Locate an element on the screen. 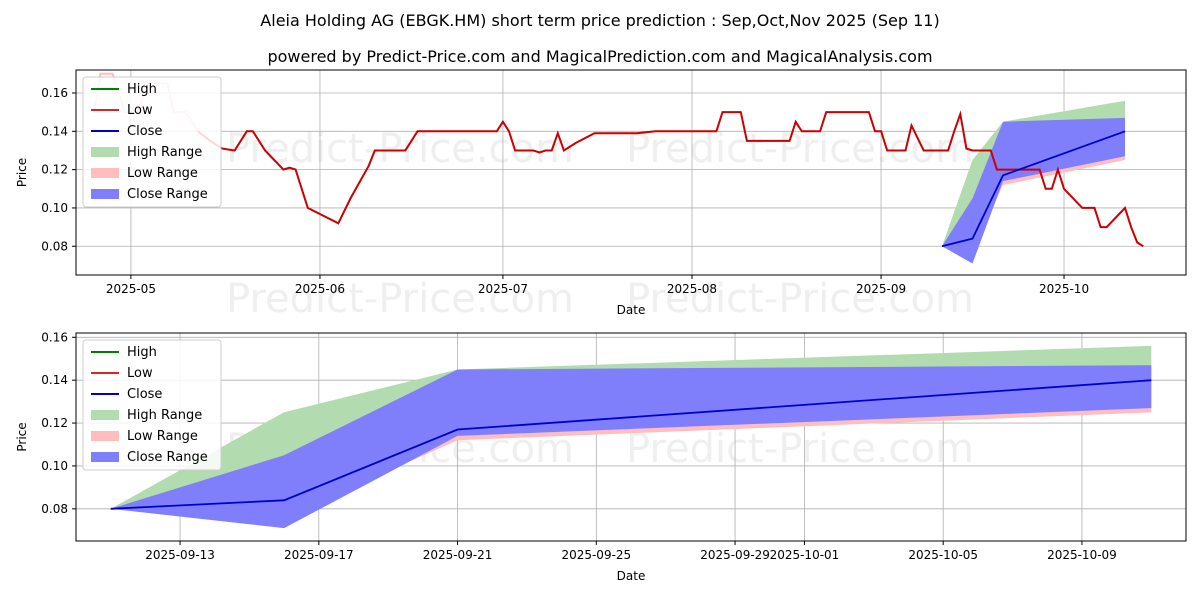 This screenshot has height=600, width=1200. x-tick-label: 2025-06 is located at coordinates (320, 289).